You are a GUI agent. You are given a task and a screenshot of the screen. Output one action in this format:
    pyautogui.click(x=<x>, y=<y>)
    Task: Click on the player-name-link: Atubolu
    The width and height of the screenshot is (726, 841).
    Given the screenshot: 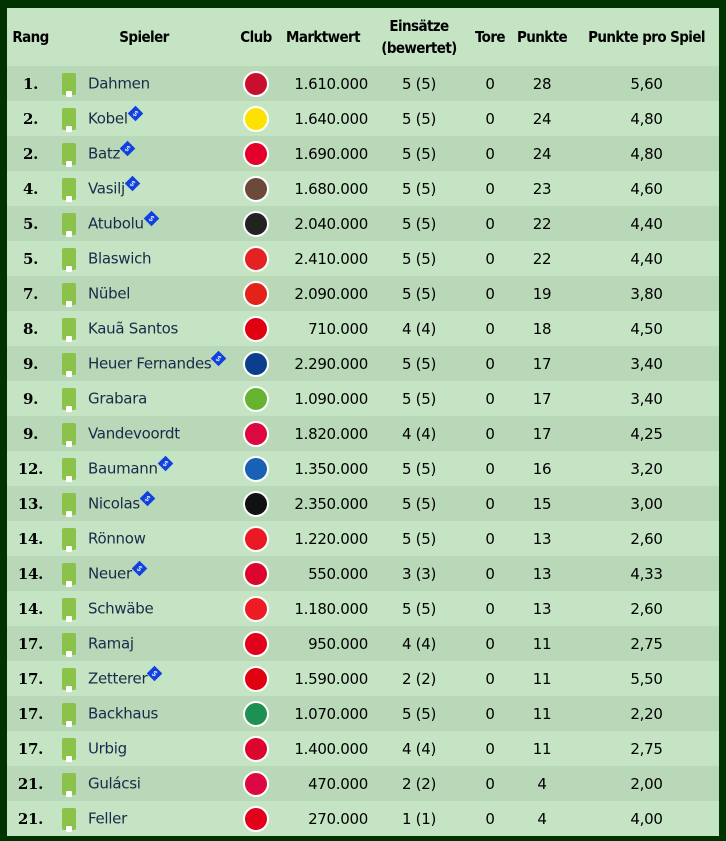 What is the action you would take?
    pyautogui.click(x=116, y=223)
    